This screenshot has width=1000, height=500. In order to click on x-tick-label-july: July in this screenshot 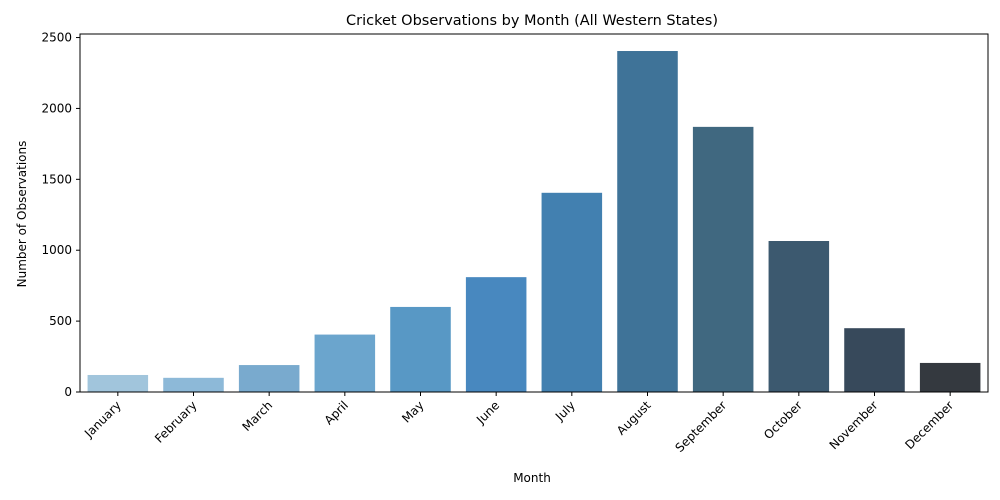, I will do `click(565, 411)`.